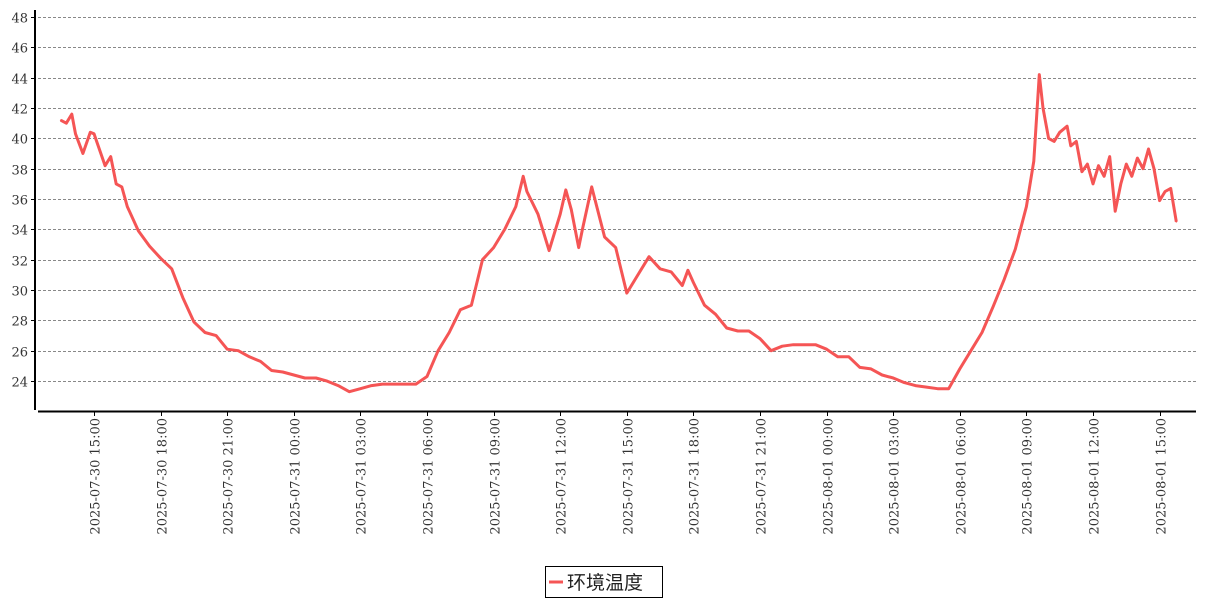  What do you see at coordinates (19, 80) in the screenshot?
I see `y-tick-label: 44` at bounding box center [19, 80].